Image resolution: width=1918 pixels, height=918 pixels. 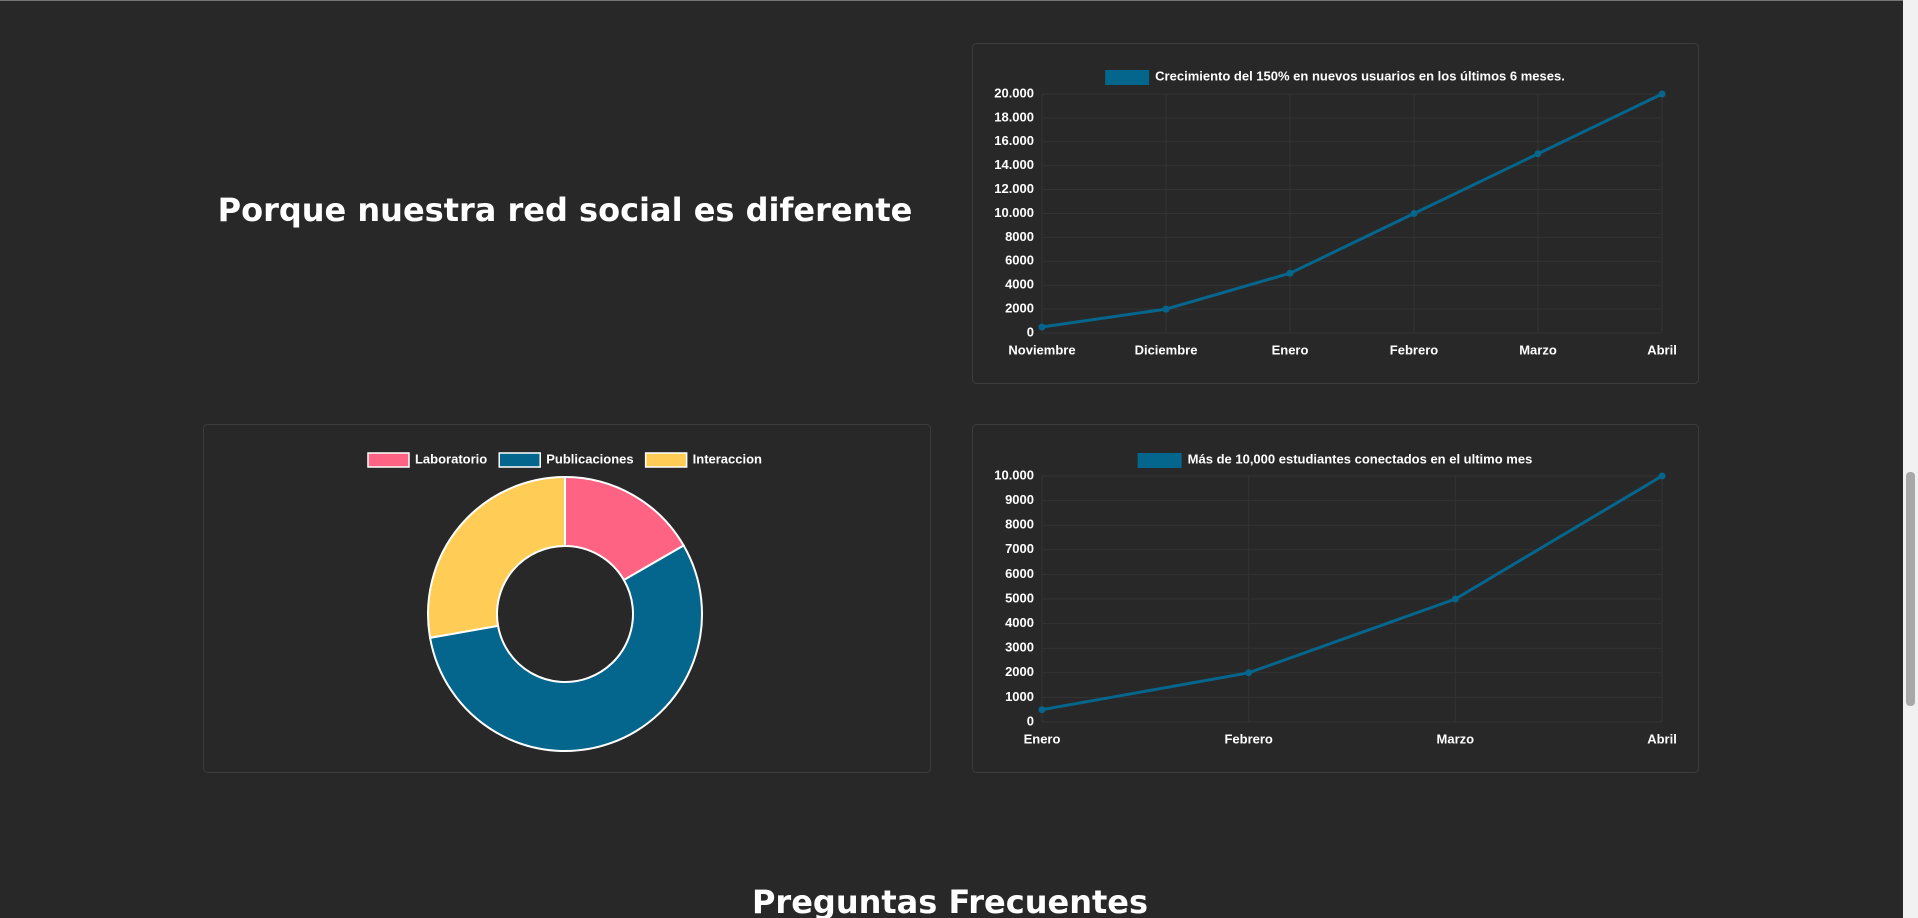 I want to click on x-tick-label: Diciembre, so click(x=1166, y=349).